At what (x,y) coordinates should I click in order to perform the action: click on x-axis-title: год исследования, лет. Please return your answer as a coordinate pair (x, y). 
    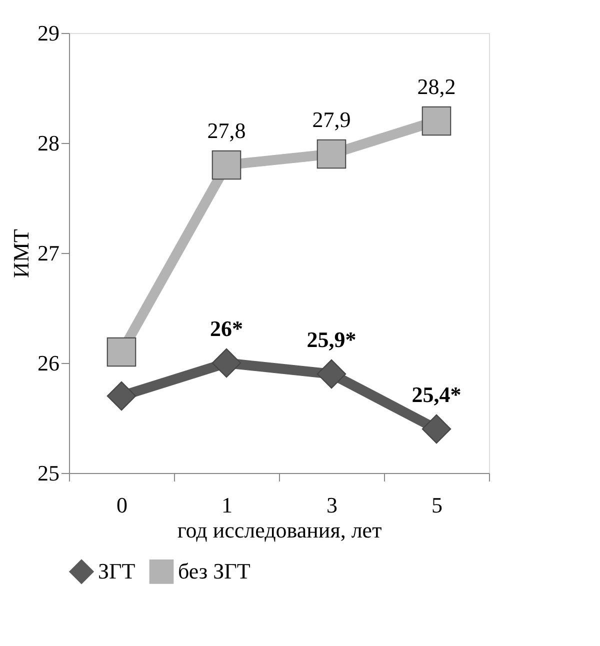
    Looking at the image, I should click on (279, 530).